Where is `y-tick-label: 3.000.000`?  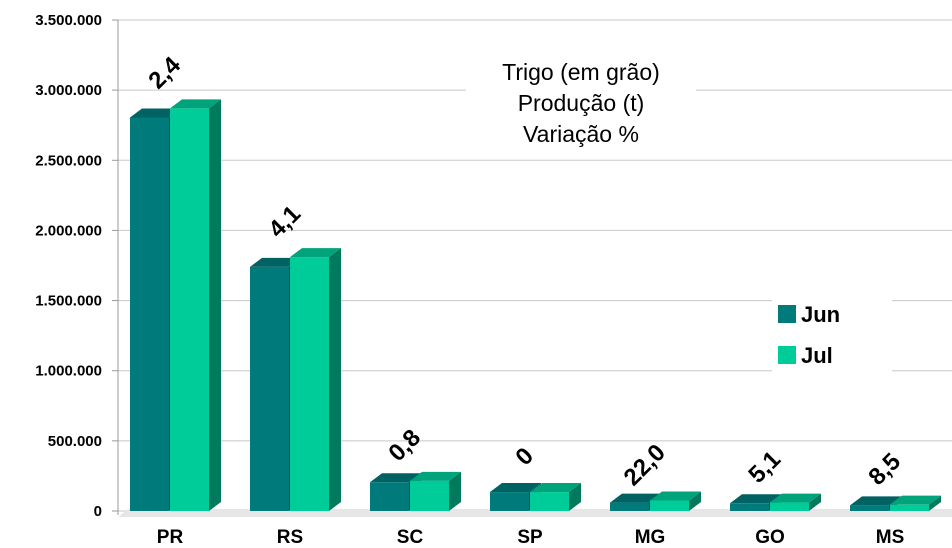 y-tick-label: 3.000.000 is located at coordinates (68, 90).